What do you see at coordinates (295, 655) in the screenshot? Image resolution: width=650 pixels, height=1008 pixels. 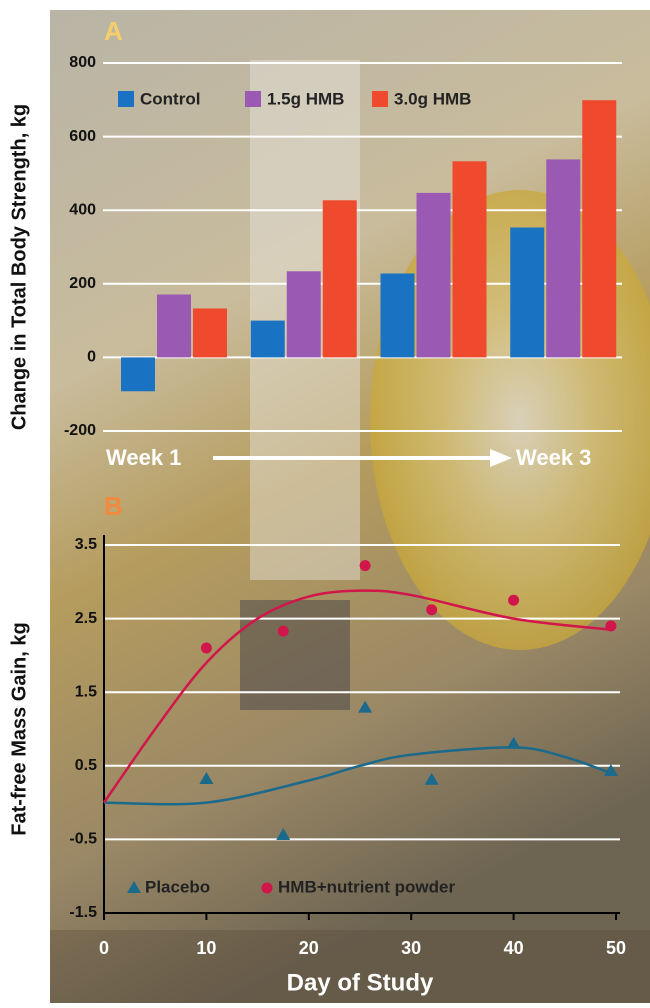 I see `photo-shorts` at bounding box center [295, 655].